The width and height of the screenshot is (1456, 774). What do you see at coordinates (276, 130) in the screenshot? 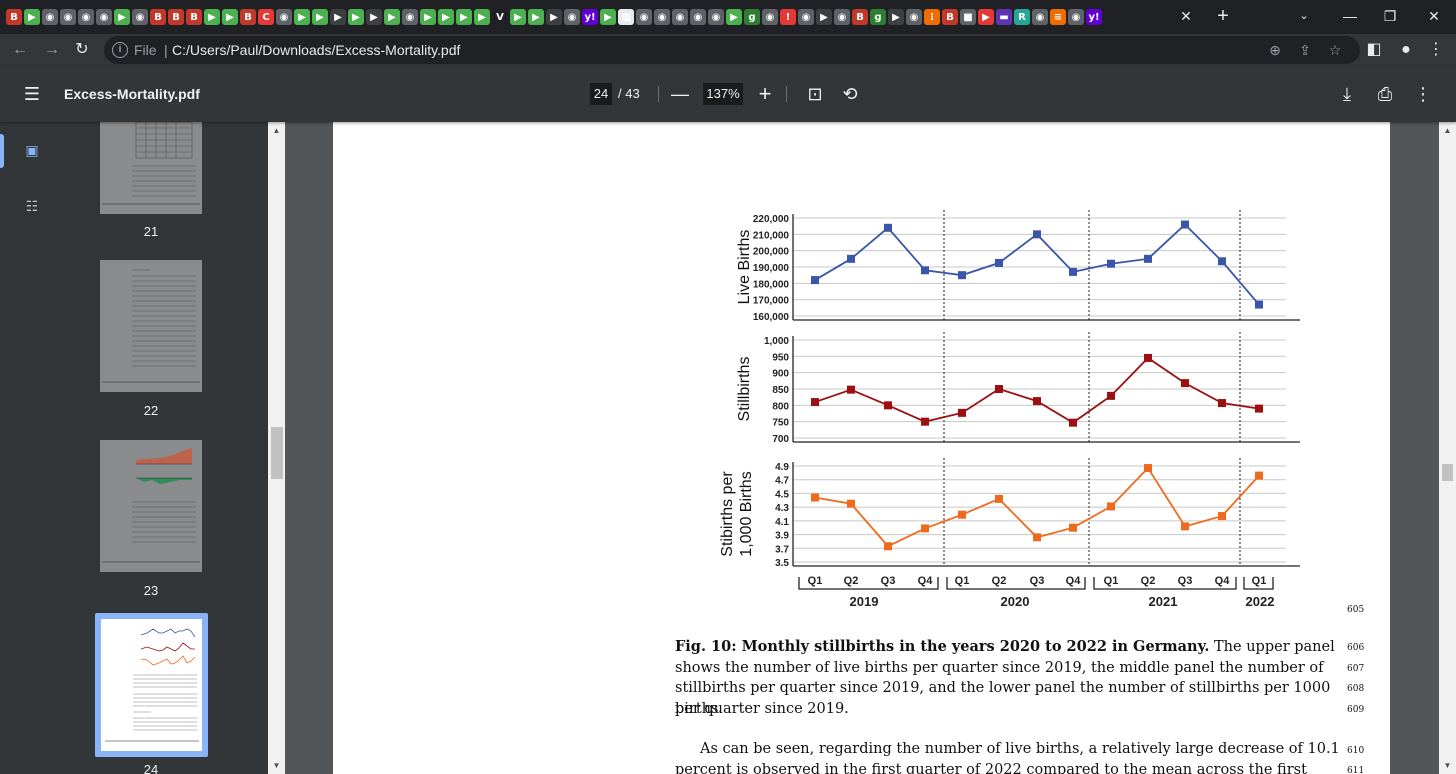
I see `sidebar-scroll-up-icon: ▲` at bounding box center [276, 130].